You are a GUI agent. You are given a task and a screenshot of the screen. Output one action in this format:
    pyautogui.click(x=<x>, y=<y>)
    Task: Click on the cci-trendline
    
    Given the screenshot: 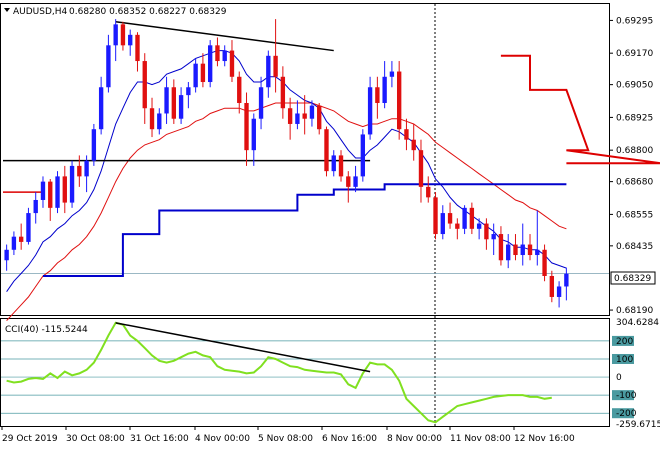 What is the action you would take?
    pyautogui.click(x=243, y=347)
    